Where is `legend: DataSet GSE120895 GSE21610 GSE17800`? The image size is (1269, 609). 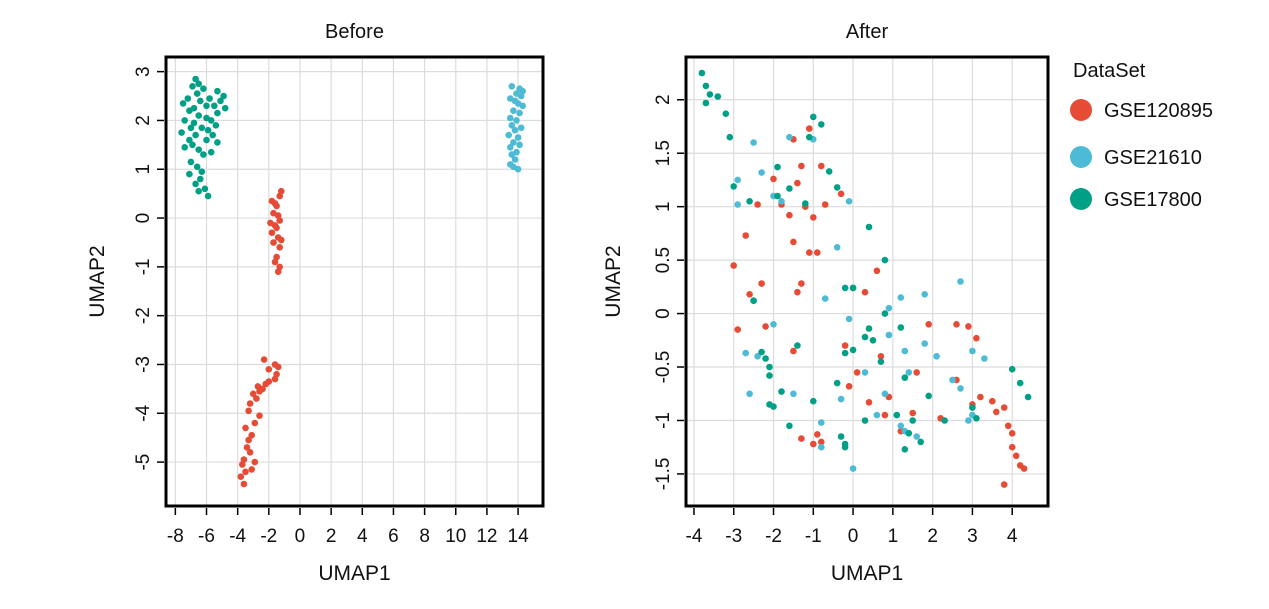
legend: DataSet GSE120895 GSE21610 GSE17800 is located at coordinates (1141, 135).